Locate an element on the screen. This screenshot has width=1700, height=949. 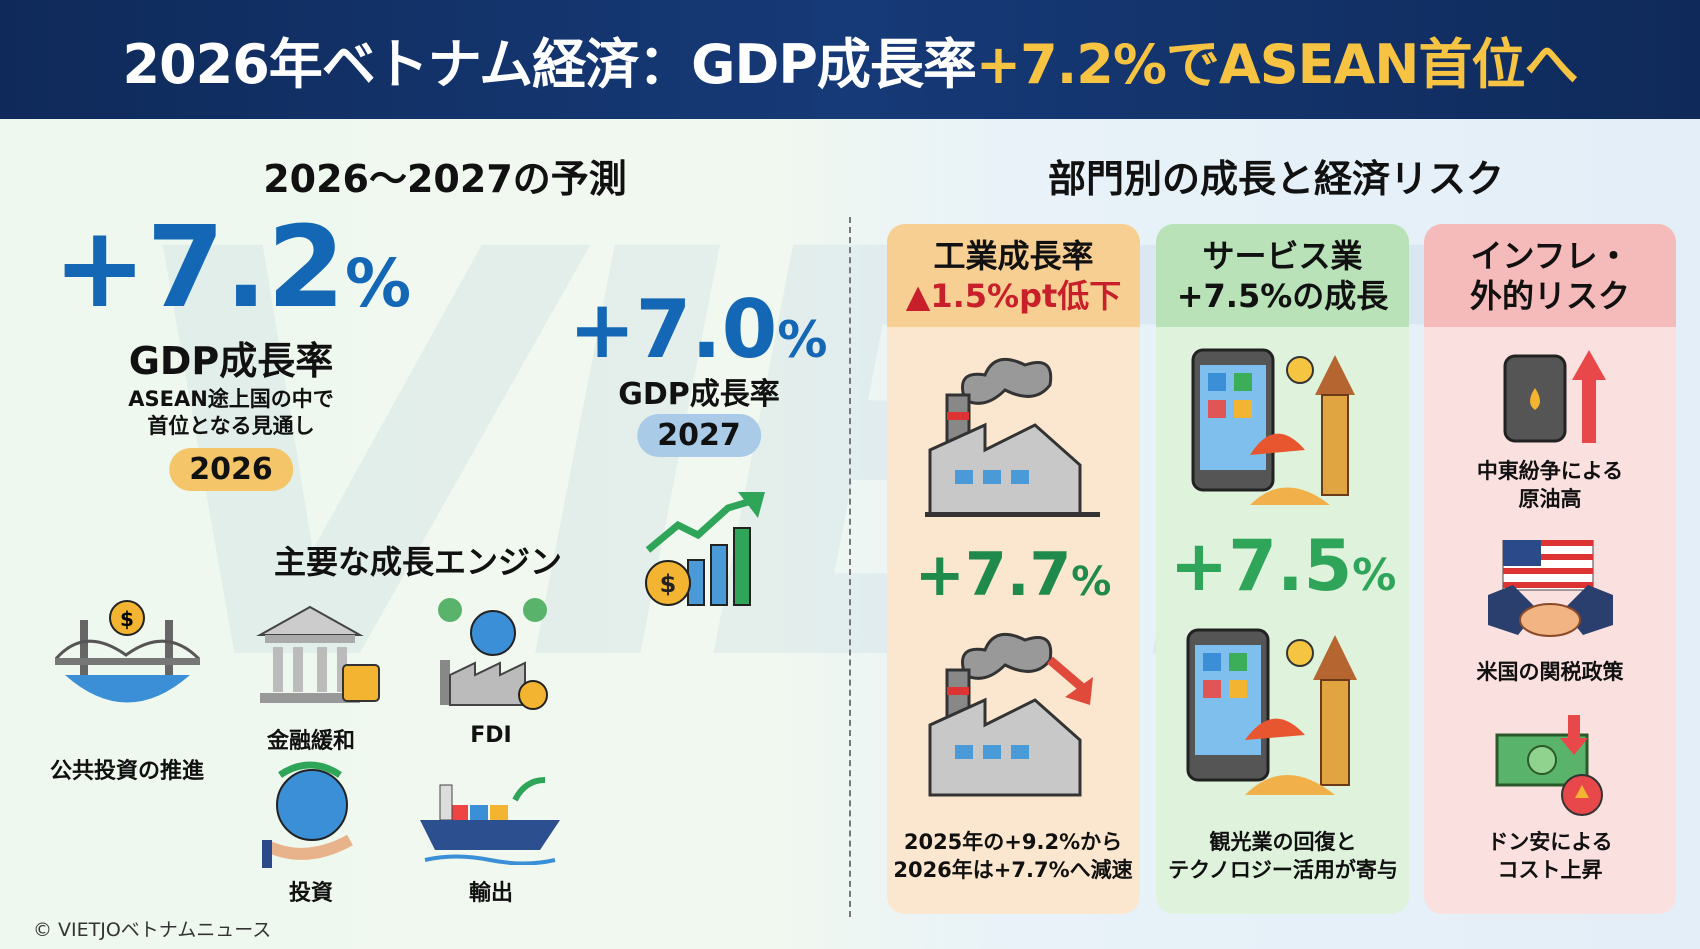
services-growth-value: +7.5% is located at coordinates (1283, 566).